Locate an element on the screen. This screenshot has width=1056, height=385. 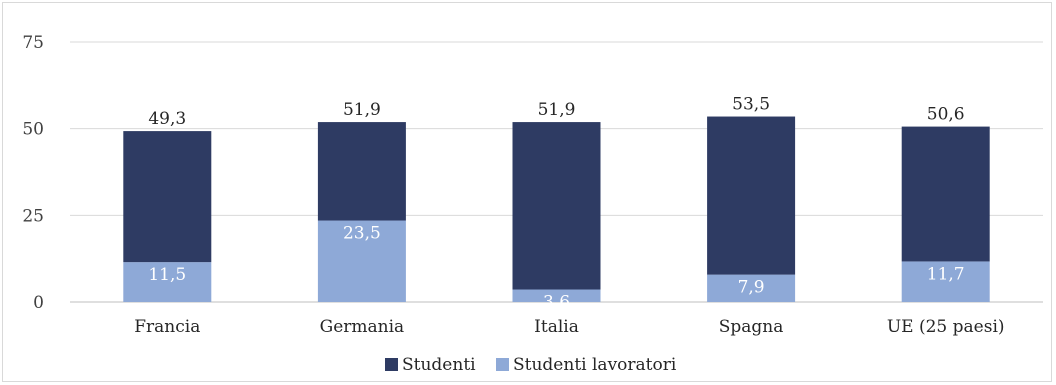
legend-swatch-studenti is located at coordinates (391, 364).